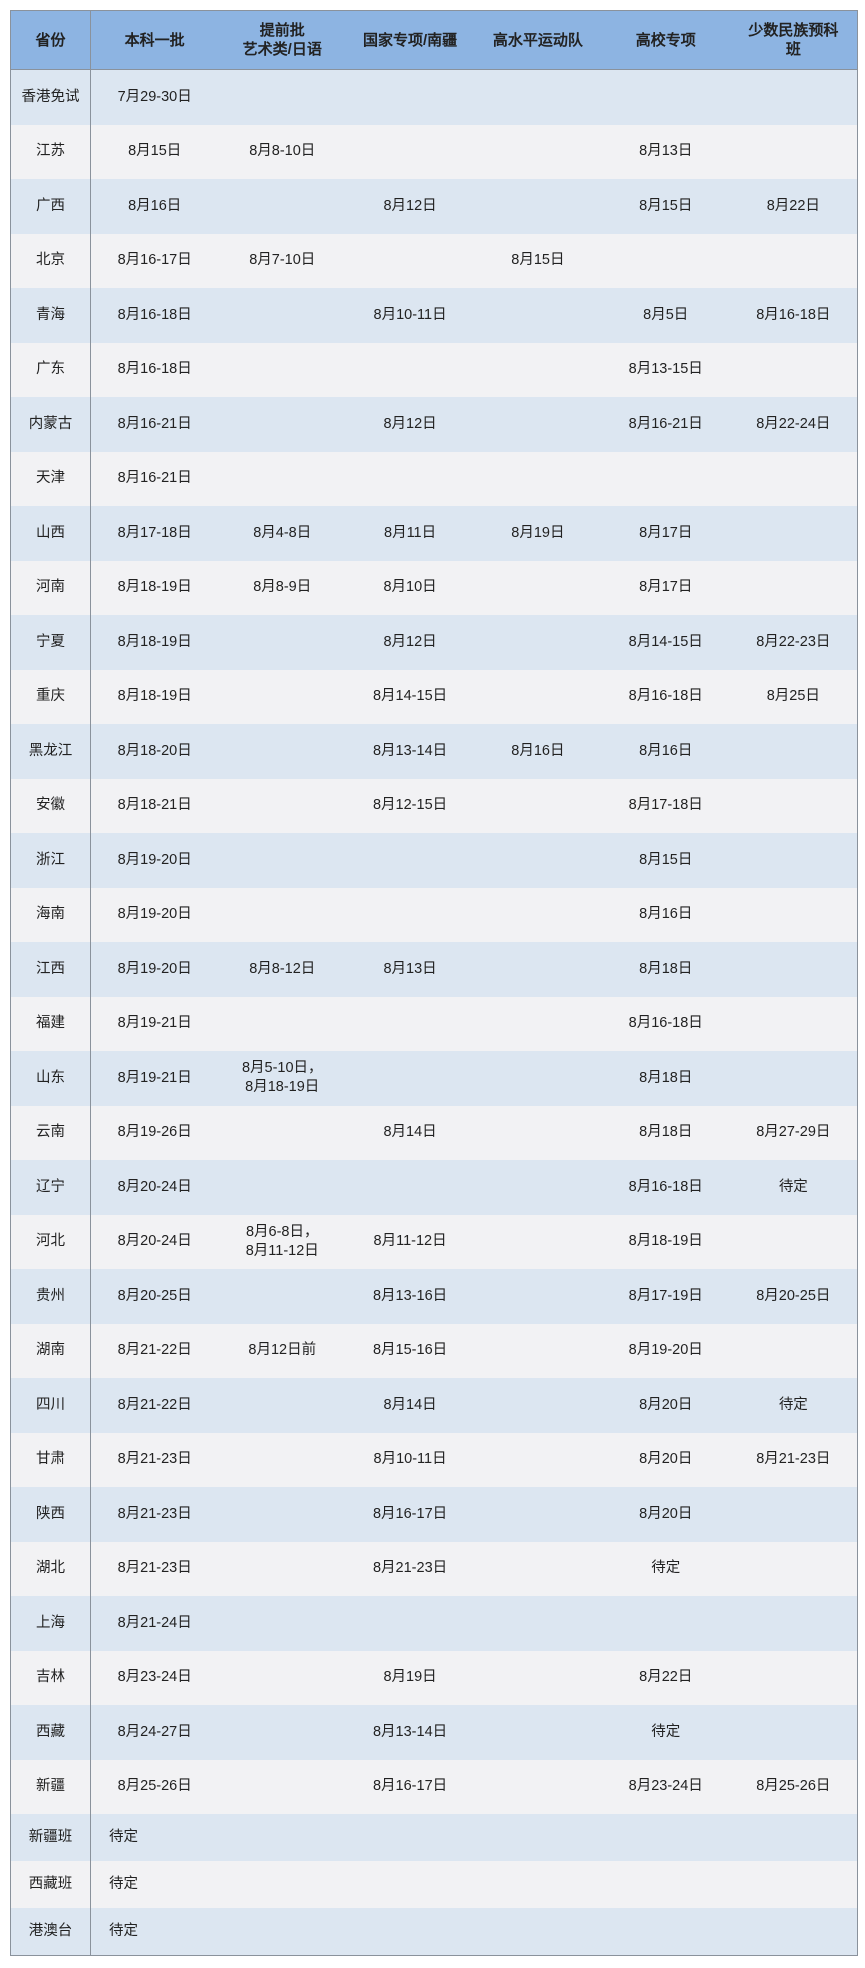 The width and height of the screenshot is (865, 1968). Describe the element at coordinates (665, 40) in the screenshot. I see `column-header: 高校专项` at that location.